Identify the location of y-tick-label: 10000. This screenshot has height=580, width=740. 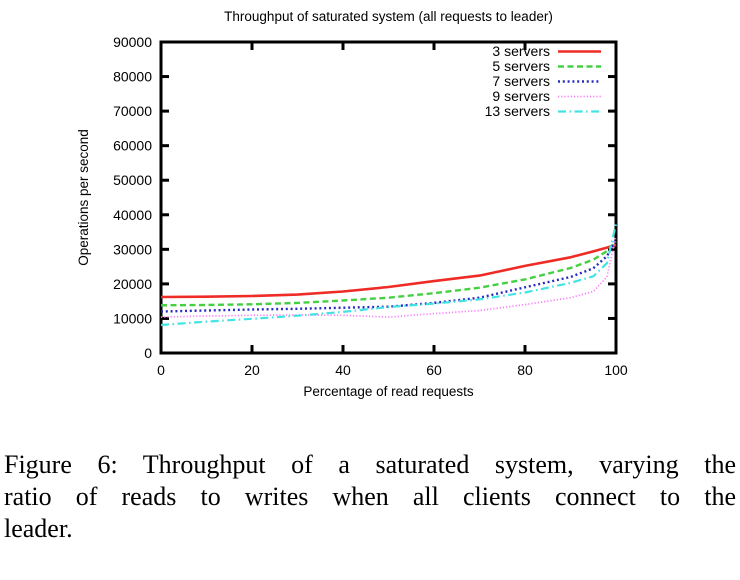
(132, 318).